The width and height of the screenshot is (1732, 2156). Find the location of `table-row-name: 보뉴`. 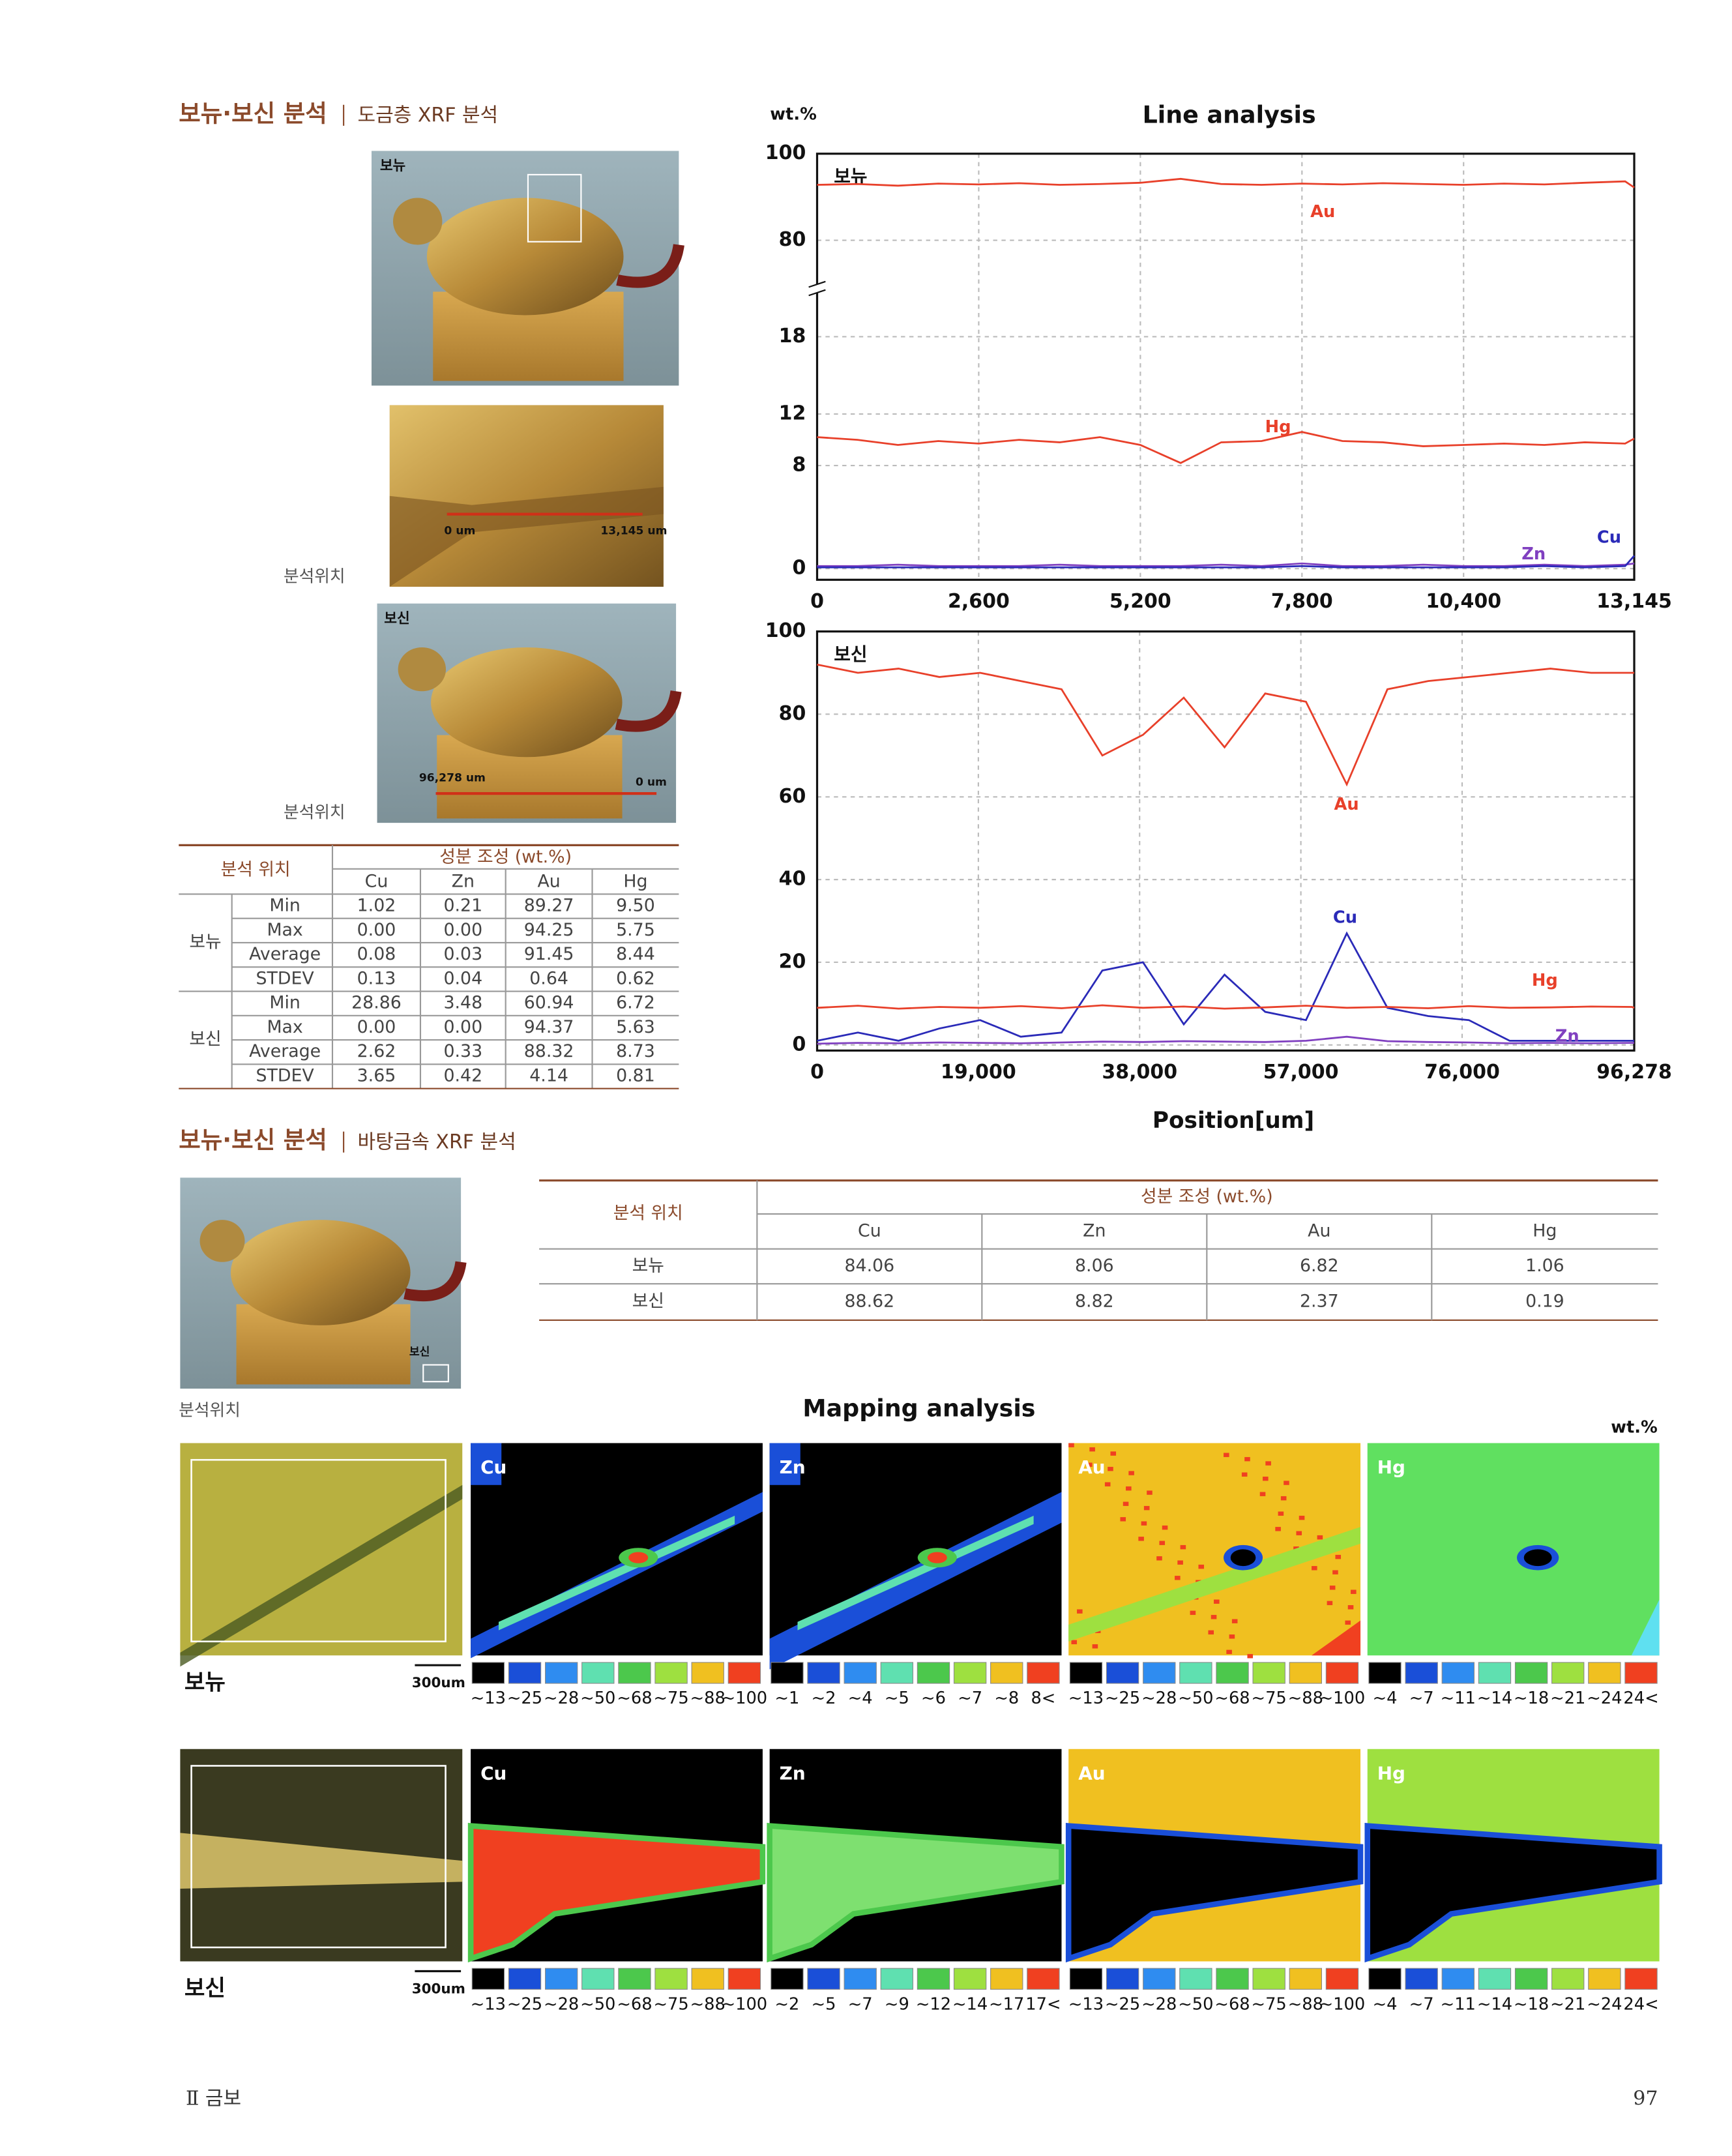

table-row-name: 보뉴 is located at coordinates (648, 1266).